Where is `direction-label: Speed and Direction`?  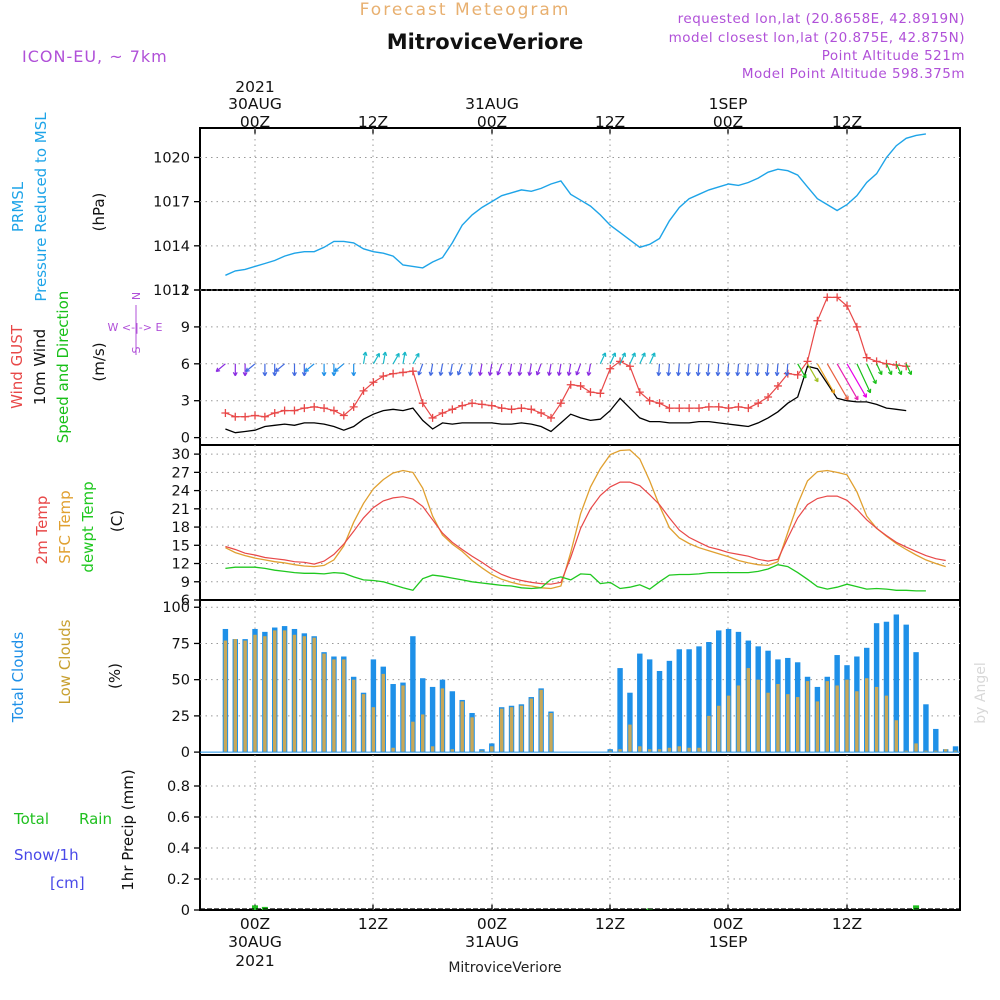 direction-label: Speed and Direction is located at coordinates (63, 367).